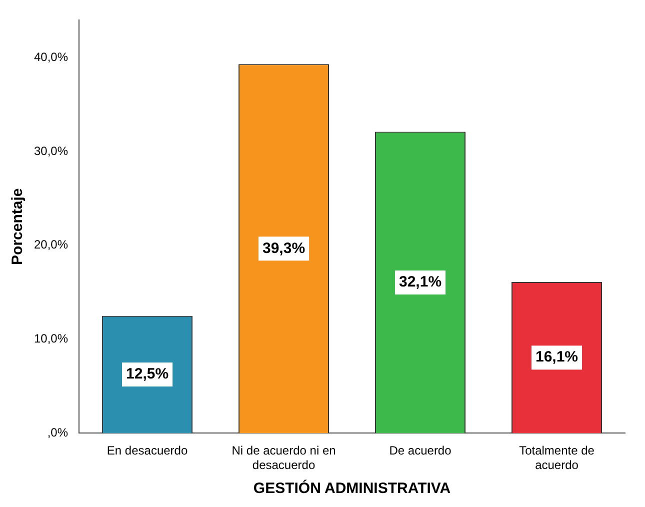 Image resolution: width=645 pixels, height=507 pixels. Describe the element at coordinates (557, 458) in the screenshot. I see `x-tick-label: Totalmente de acuerdo` at that location.